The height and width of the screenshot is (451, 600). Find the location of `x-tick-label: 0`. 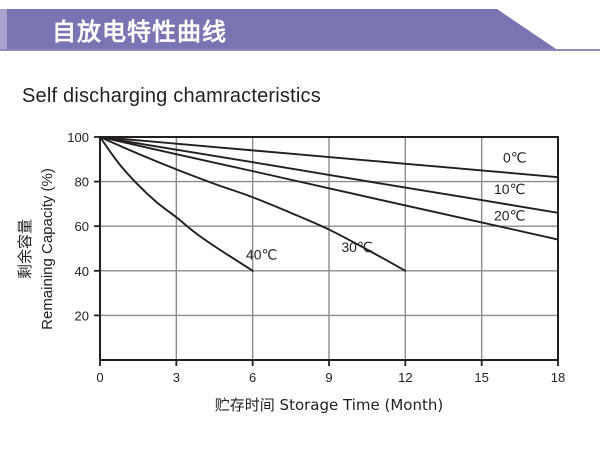

x-tick-label: 0 is located at coordinates (99, 377).